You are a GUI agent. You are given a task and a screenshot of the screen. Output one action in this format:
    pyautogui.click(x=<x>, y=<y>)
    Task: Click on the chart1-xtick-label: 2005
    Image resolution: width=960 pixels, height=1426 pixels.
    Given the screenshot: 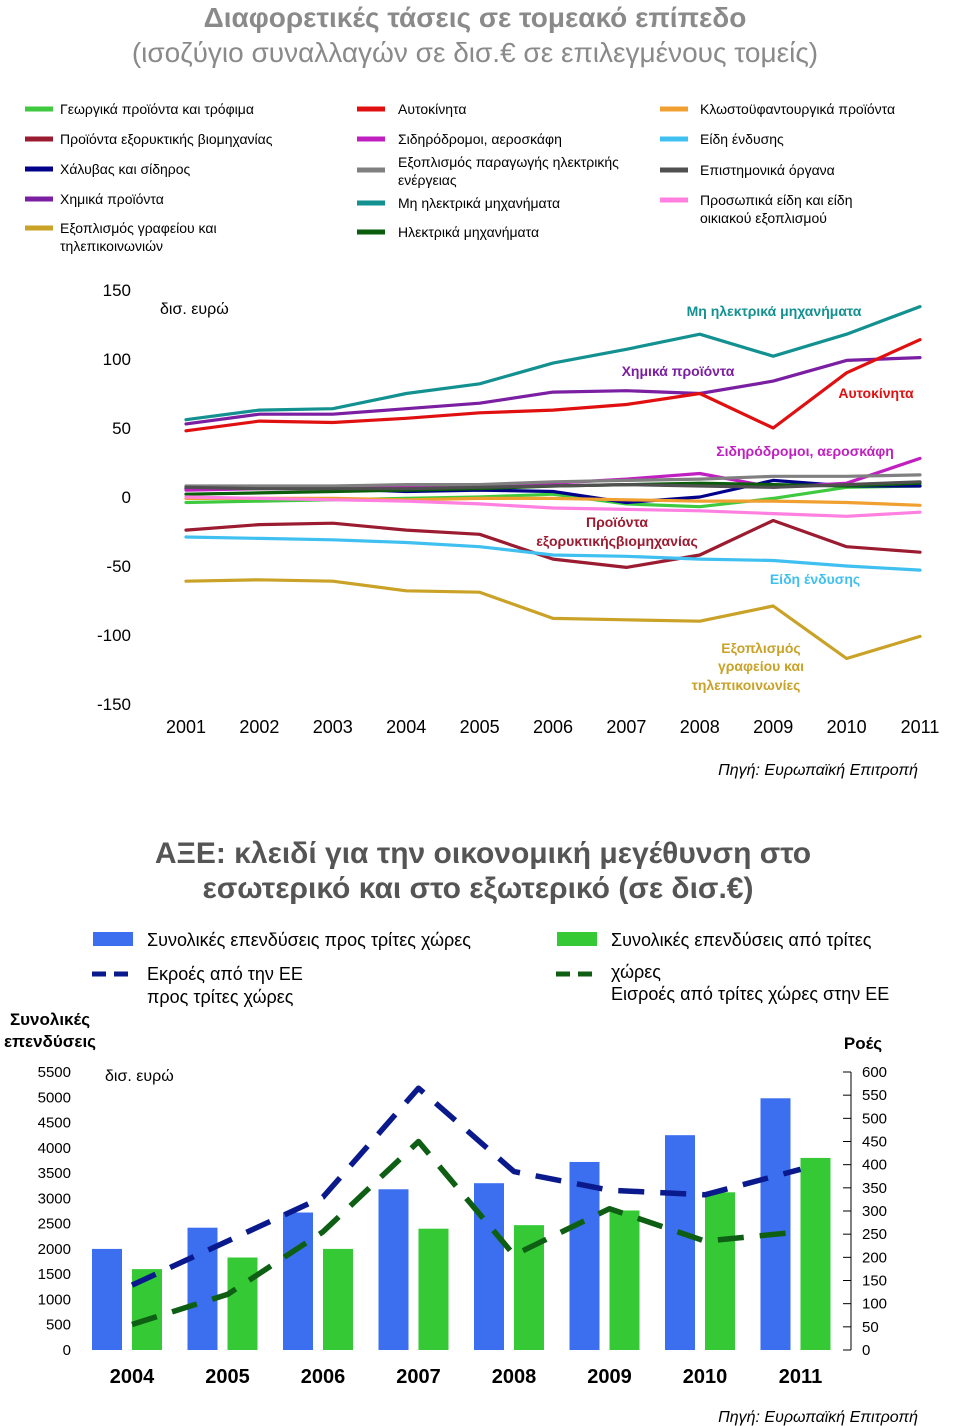 What is the action you would take?
    pyautogui.click(x=480, y=727)
    